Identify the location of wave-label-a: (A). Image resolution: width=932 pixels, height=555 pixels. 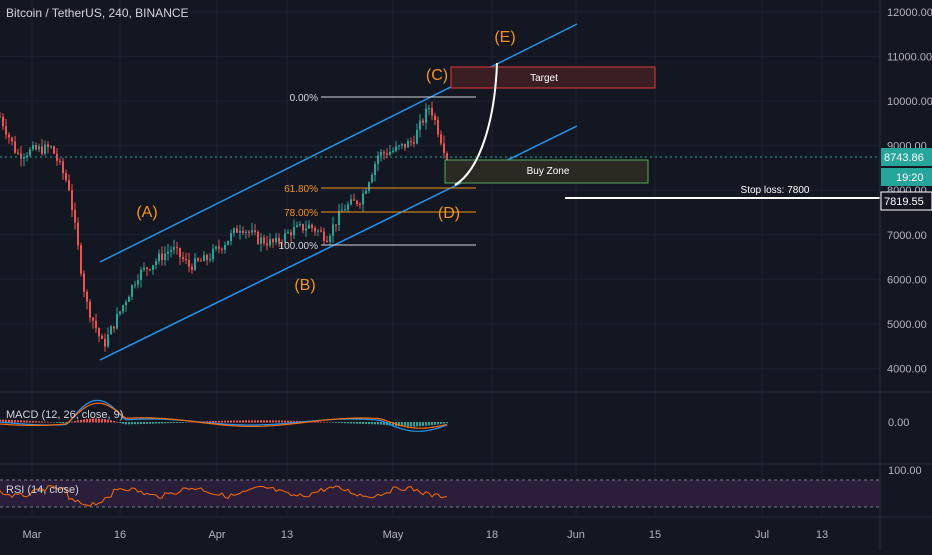
(146, 212).